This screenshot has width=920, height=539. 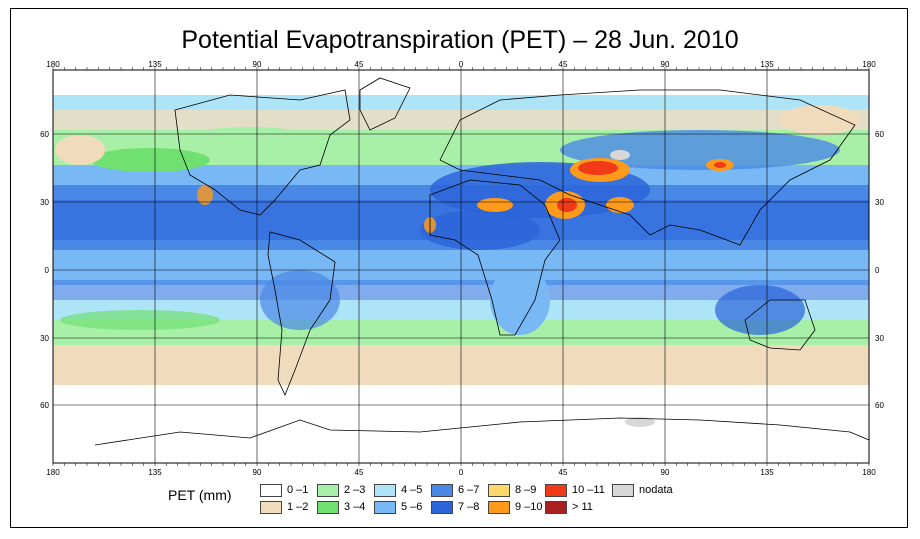 What do you see at coordinates (877, 270) in the screenshot?
I see `lat-tick-label-right: 0` at bounding box center [877, 270].